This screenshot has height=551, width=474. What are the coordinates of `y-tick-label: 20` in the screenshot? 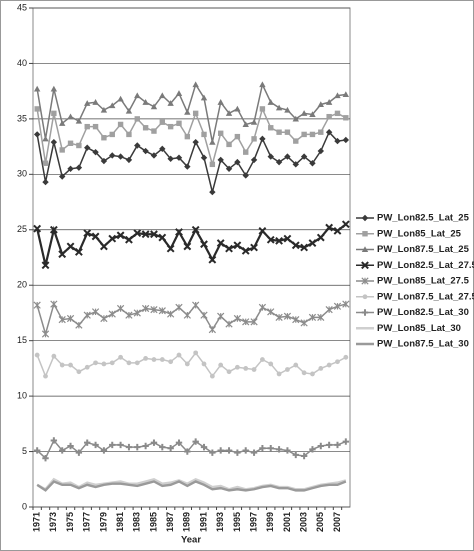 It's located at (22, 285).